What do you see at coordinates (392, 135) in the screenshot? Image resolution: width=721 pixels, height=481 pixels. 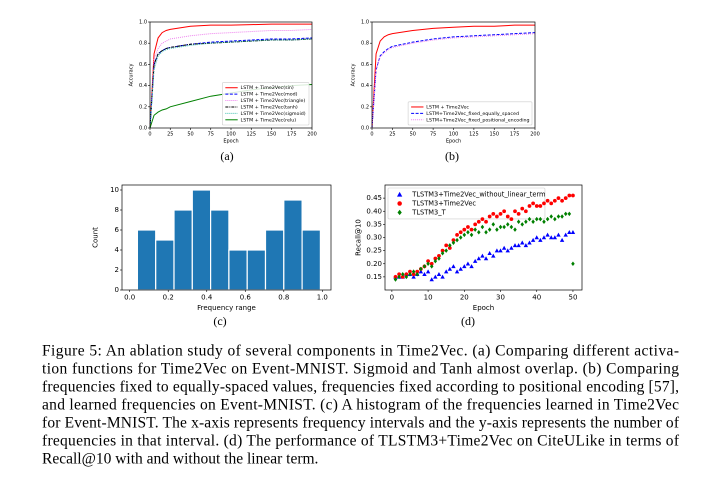 I see `x-tick-label: 25` at bounding box center [392, 135].